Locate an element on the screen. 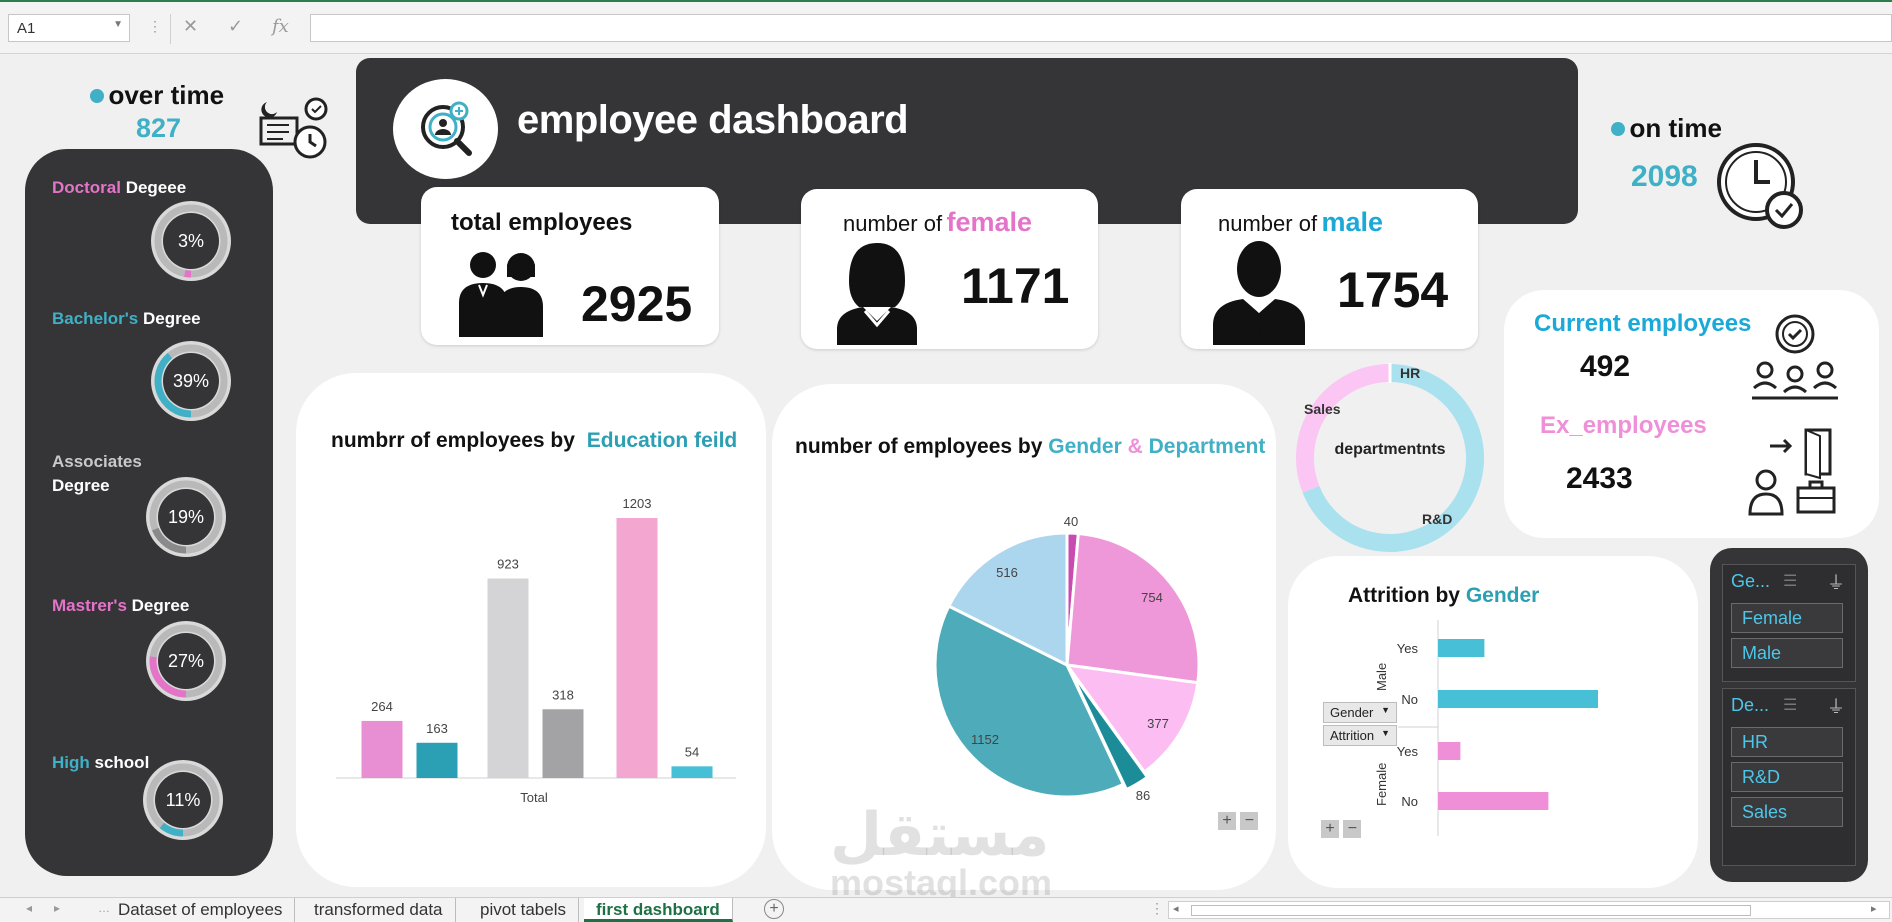  pie-slice-value: 86 is located at coordinates (1143, 795).